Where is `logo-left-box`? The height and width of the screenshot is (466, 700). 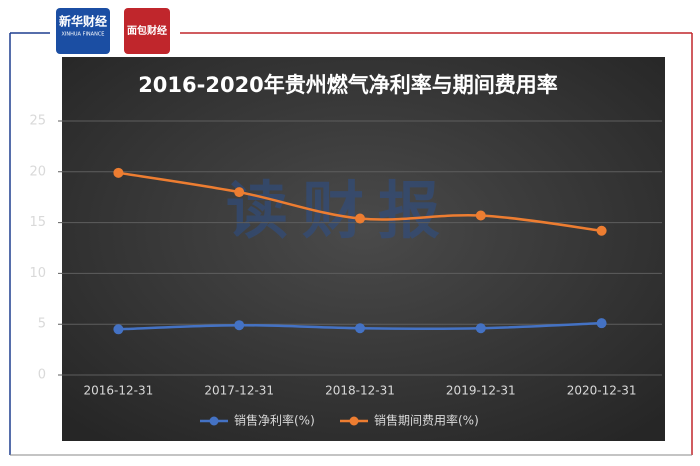 logo-left-box is located at coordinates (83, 31).